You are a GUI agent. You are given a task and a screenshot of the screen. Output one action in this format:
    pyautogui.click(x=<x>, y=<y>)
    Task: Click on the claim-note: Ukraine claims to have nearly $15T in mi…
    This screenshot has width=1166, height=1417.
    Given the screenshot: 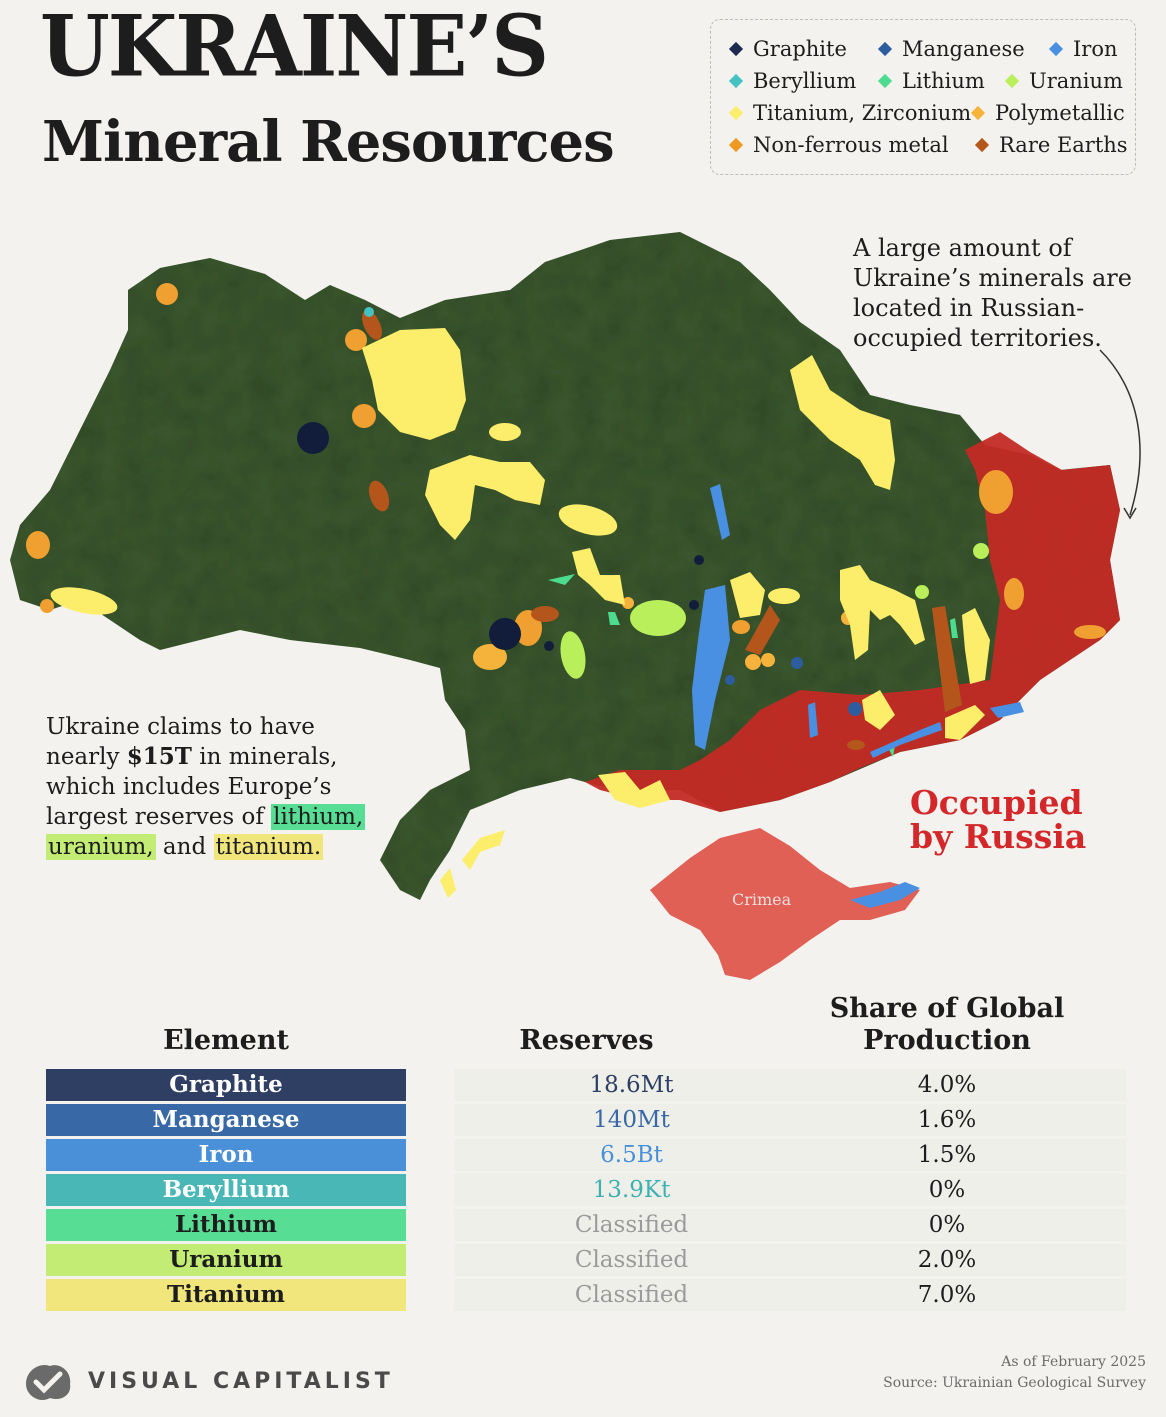 What is the action you would take?
    pyautogui.click(x=211, y=787)
    